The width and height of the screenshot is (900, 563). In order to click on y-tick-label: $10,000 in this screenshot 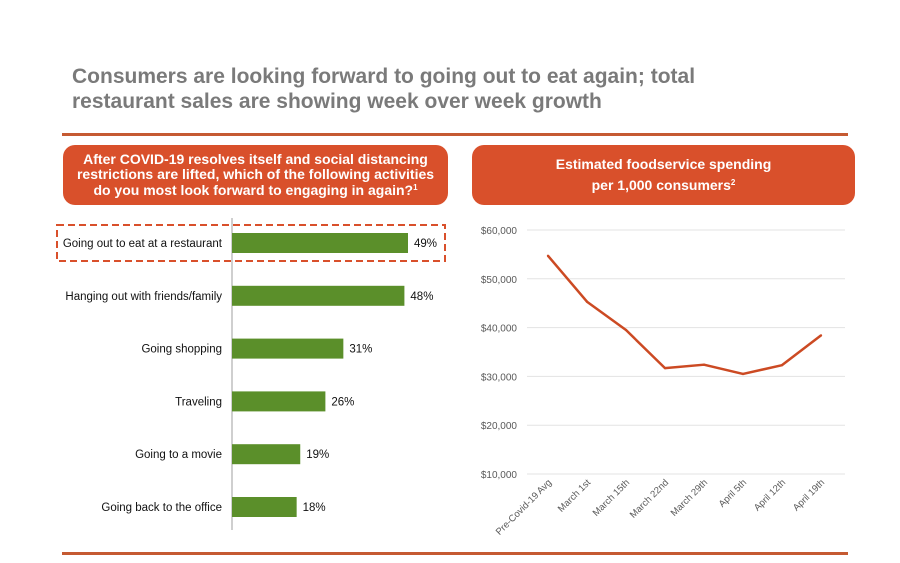, I will do `click(499, 475)`.